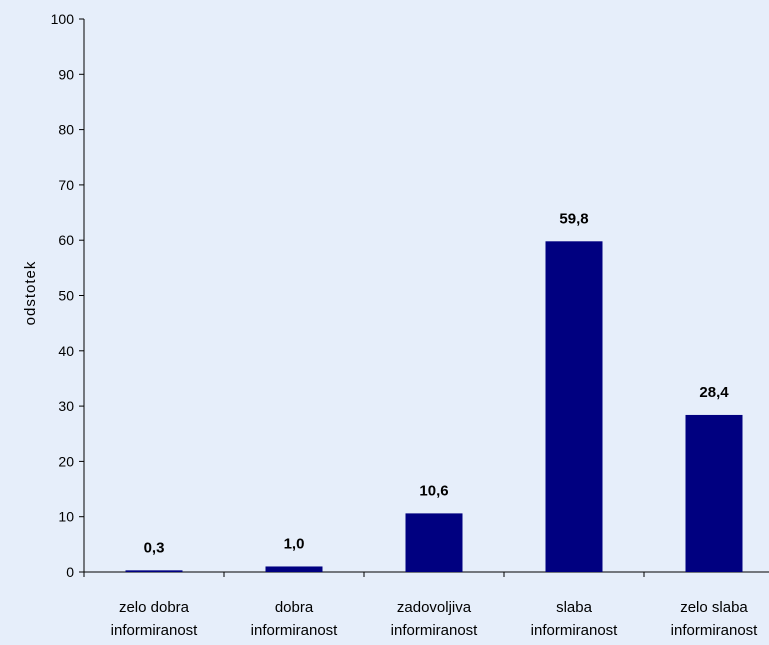 This screenshot has width=769, height=645. I want to click on y-tick-label: 70, so click(66, 185).